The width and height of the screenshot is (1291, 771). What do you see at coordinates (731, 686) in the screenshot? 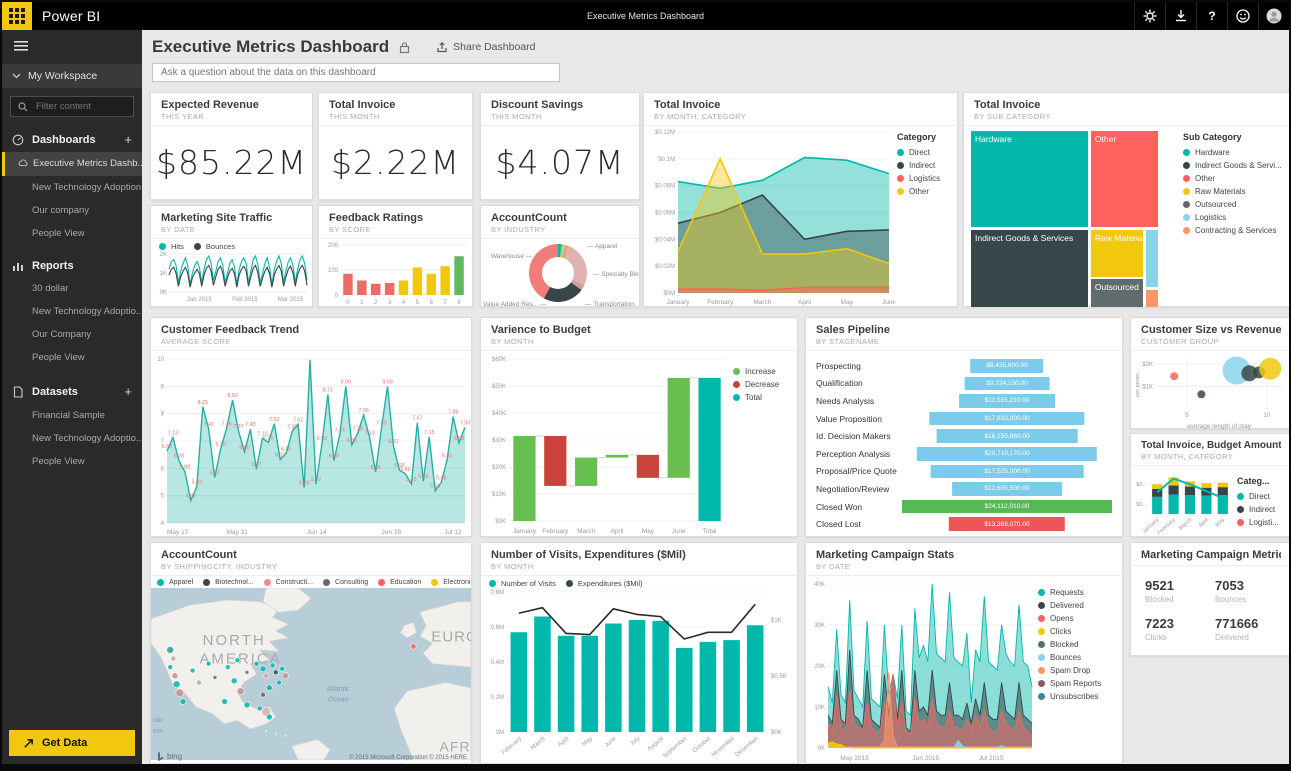
I see `visits-bar-november` at bounding box center [731, 686].